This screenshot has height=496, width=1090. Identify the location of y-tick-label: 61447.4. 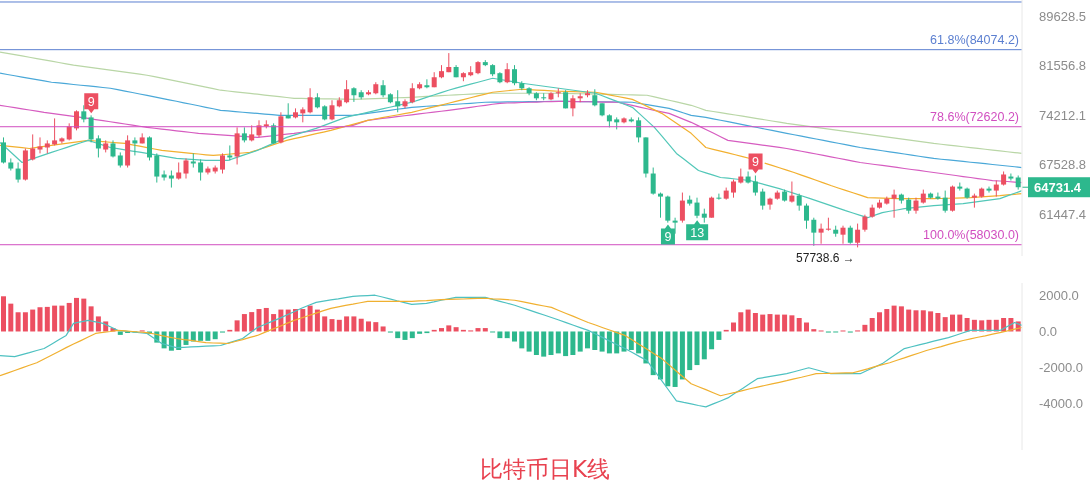
(1062, 215).